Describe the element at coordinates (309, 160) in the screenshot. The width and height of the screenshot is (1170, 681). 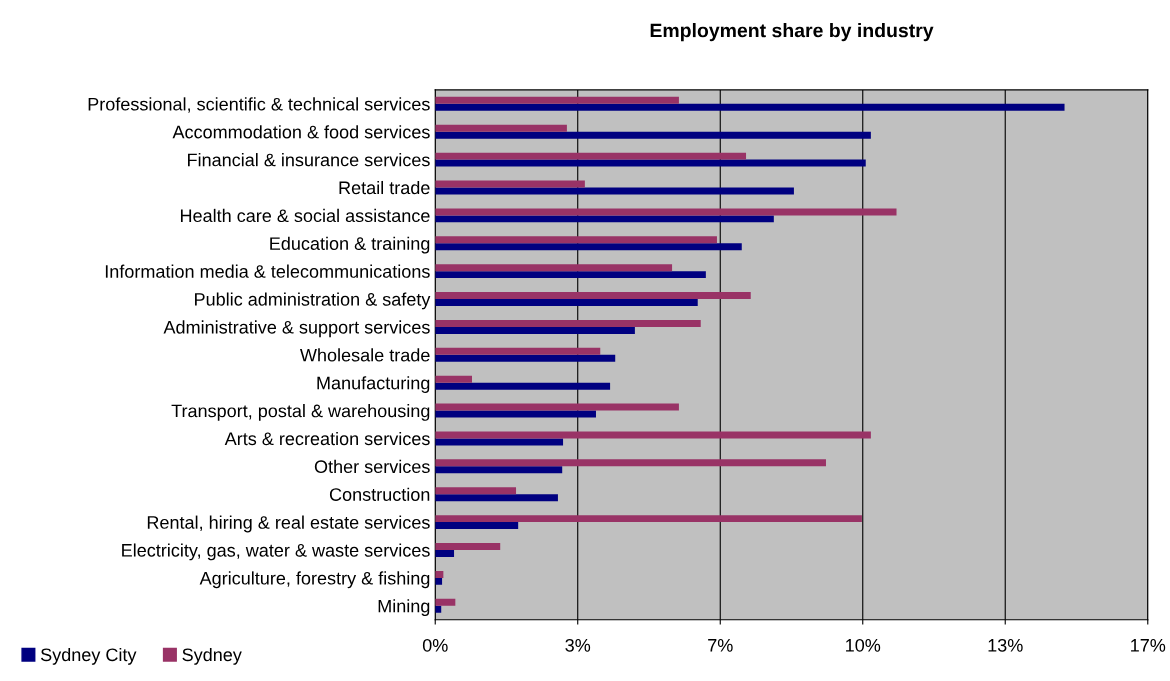
I see `y-tick-label: Financial & insurance services` at that location.